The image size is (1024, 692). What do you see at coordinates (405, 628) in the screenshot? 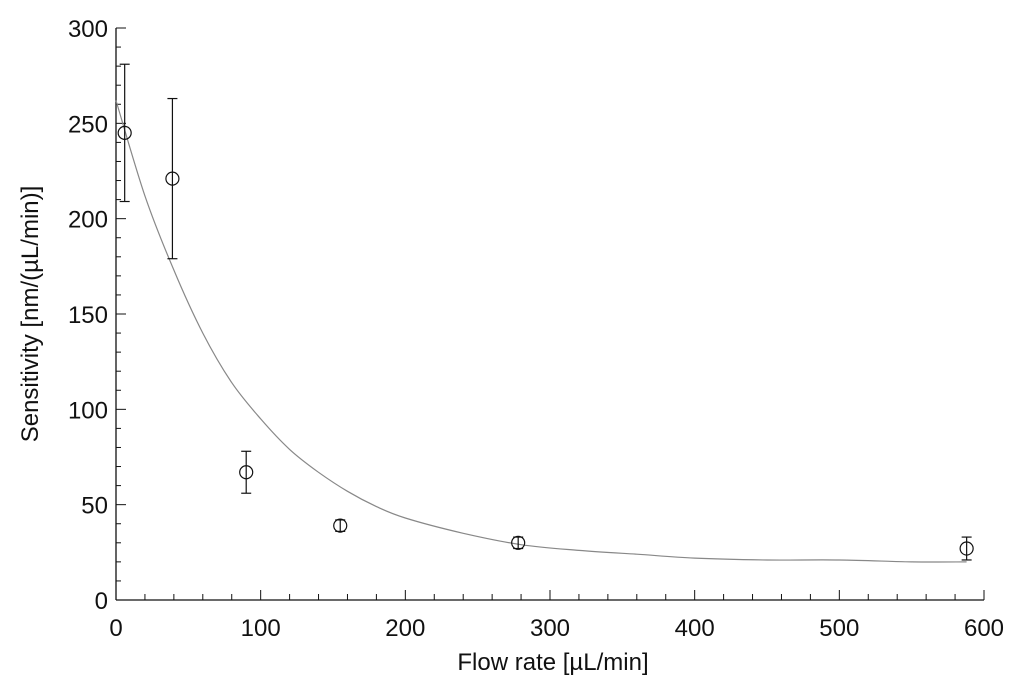
I see `x-tick-label: 200` at bounding box center [405, 628].